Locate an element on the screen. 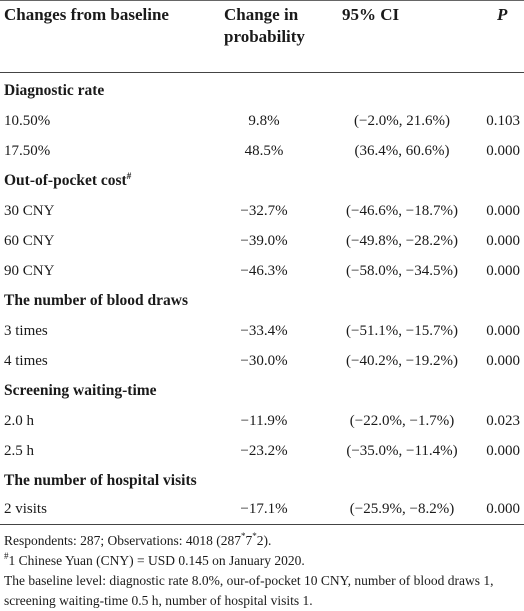 This screenshot has width=524, height=611. section-number-of-hospital-visits: The number of hospital visits is located at coordinates (262, 481).